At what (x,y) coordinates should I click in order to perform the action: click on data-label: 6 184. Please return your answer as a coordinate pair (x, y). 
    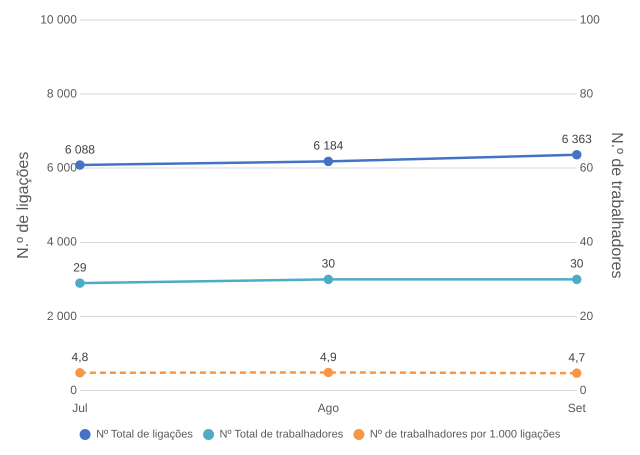
    Looking at the image, I should click on (328, 145).